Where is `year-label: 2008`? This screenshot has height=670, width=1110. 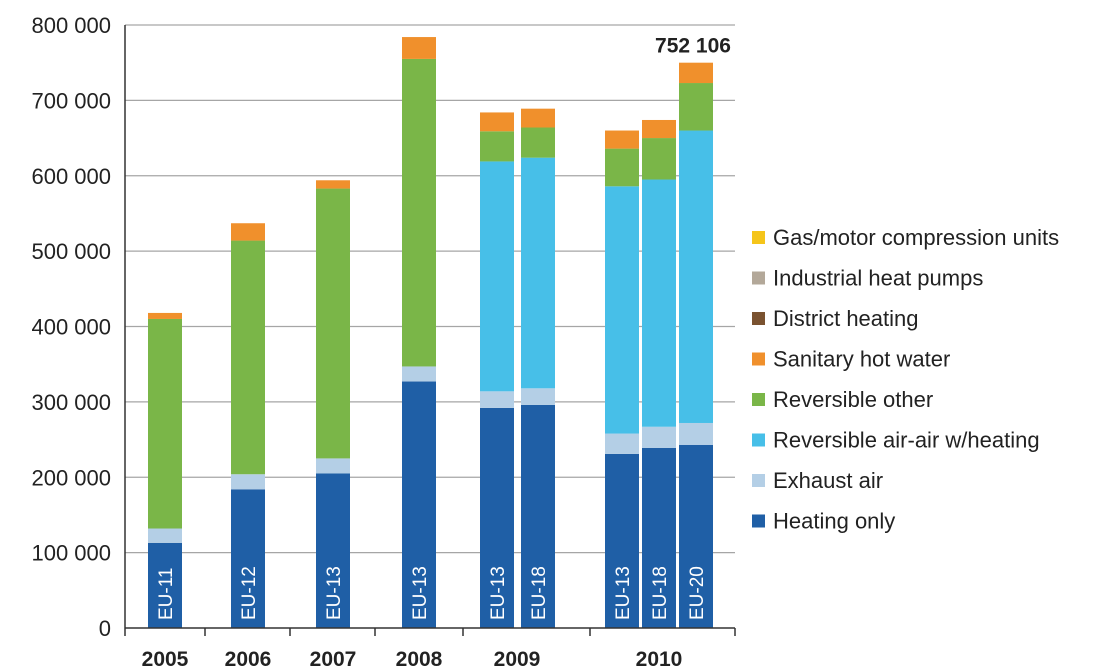
year-label: 2008 is located at coordinates (419, 659).